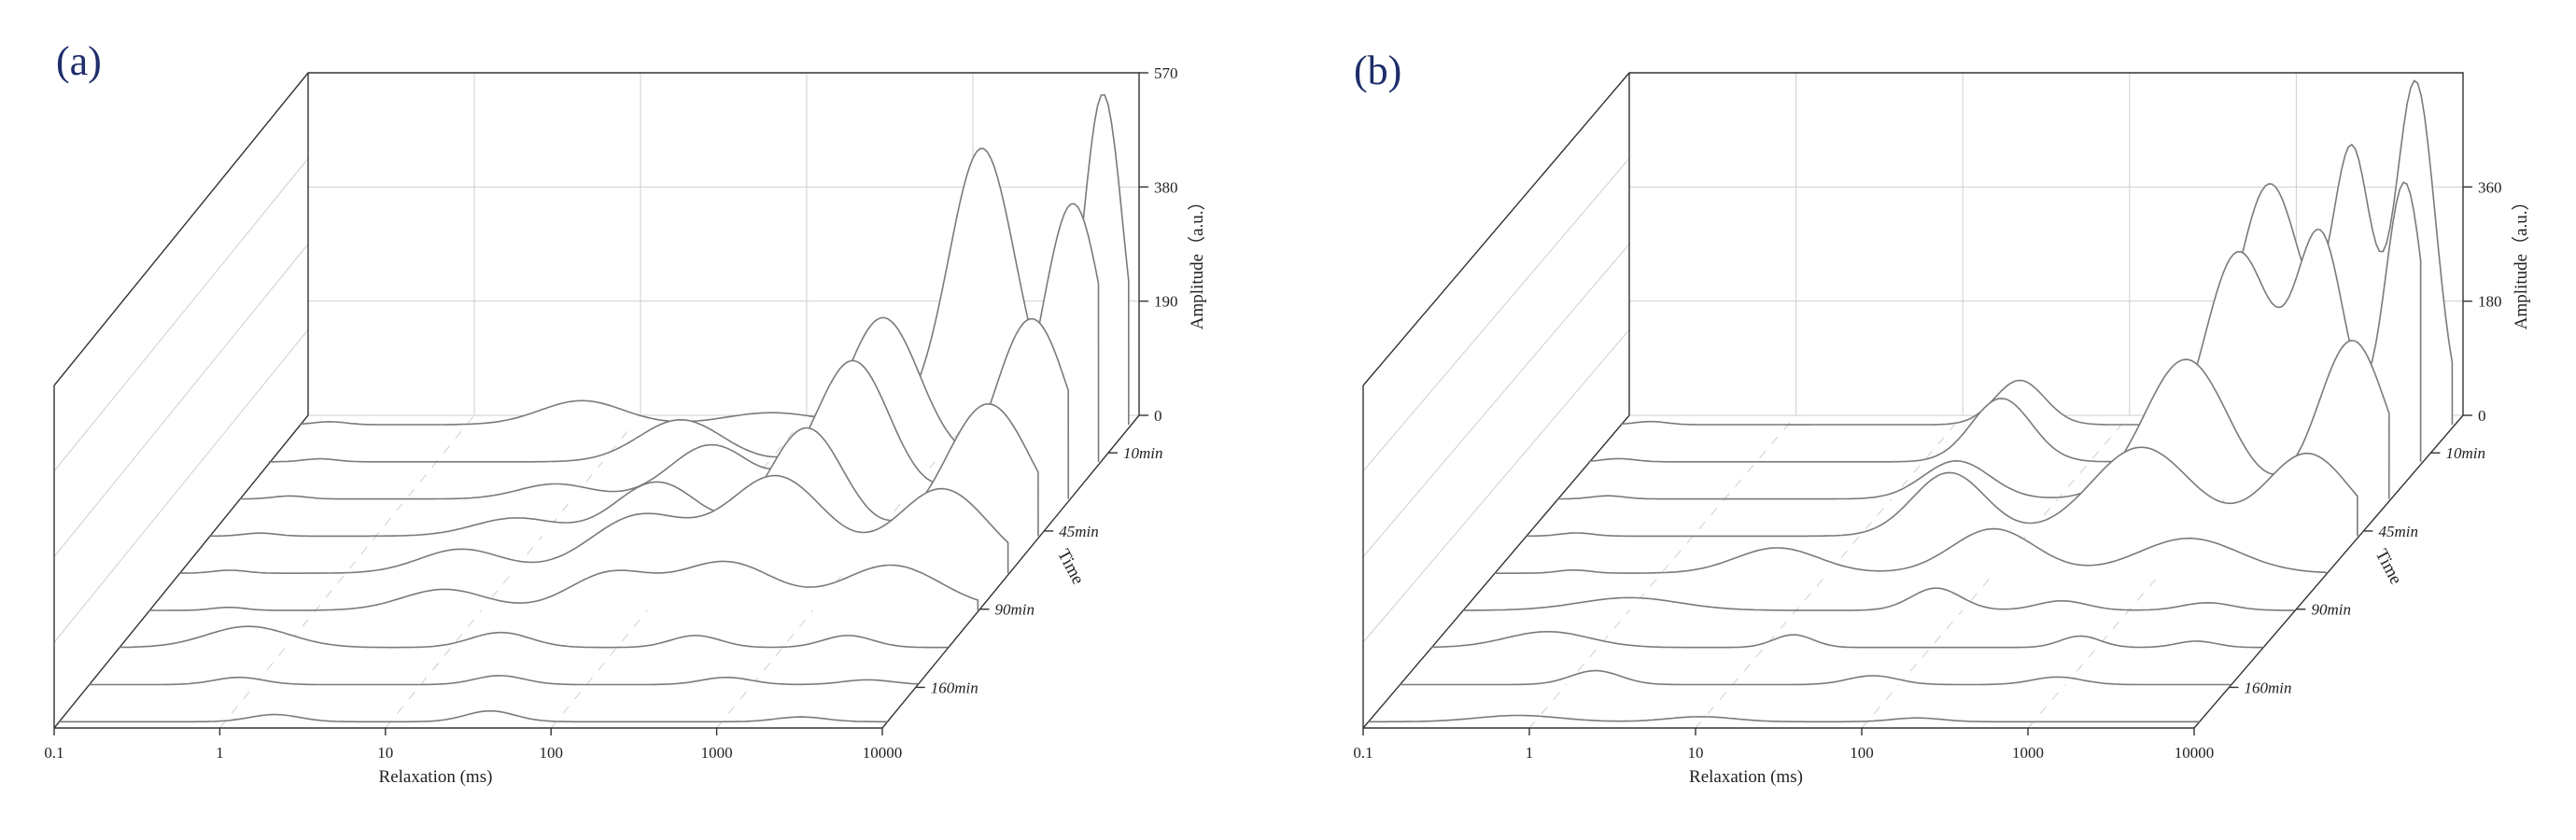 The height and width of the screenshot is (840, 2576). I want to click on panel-b-label: (b), so click(1377, 70).